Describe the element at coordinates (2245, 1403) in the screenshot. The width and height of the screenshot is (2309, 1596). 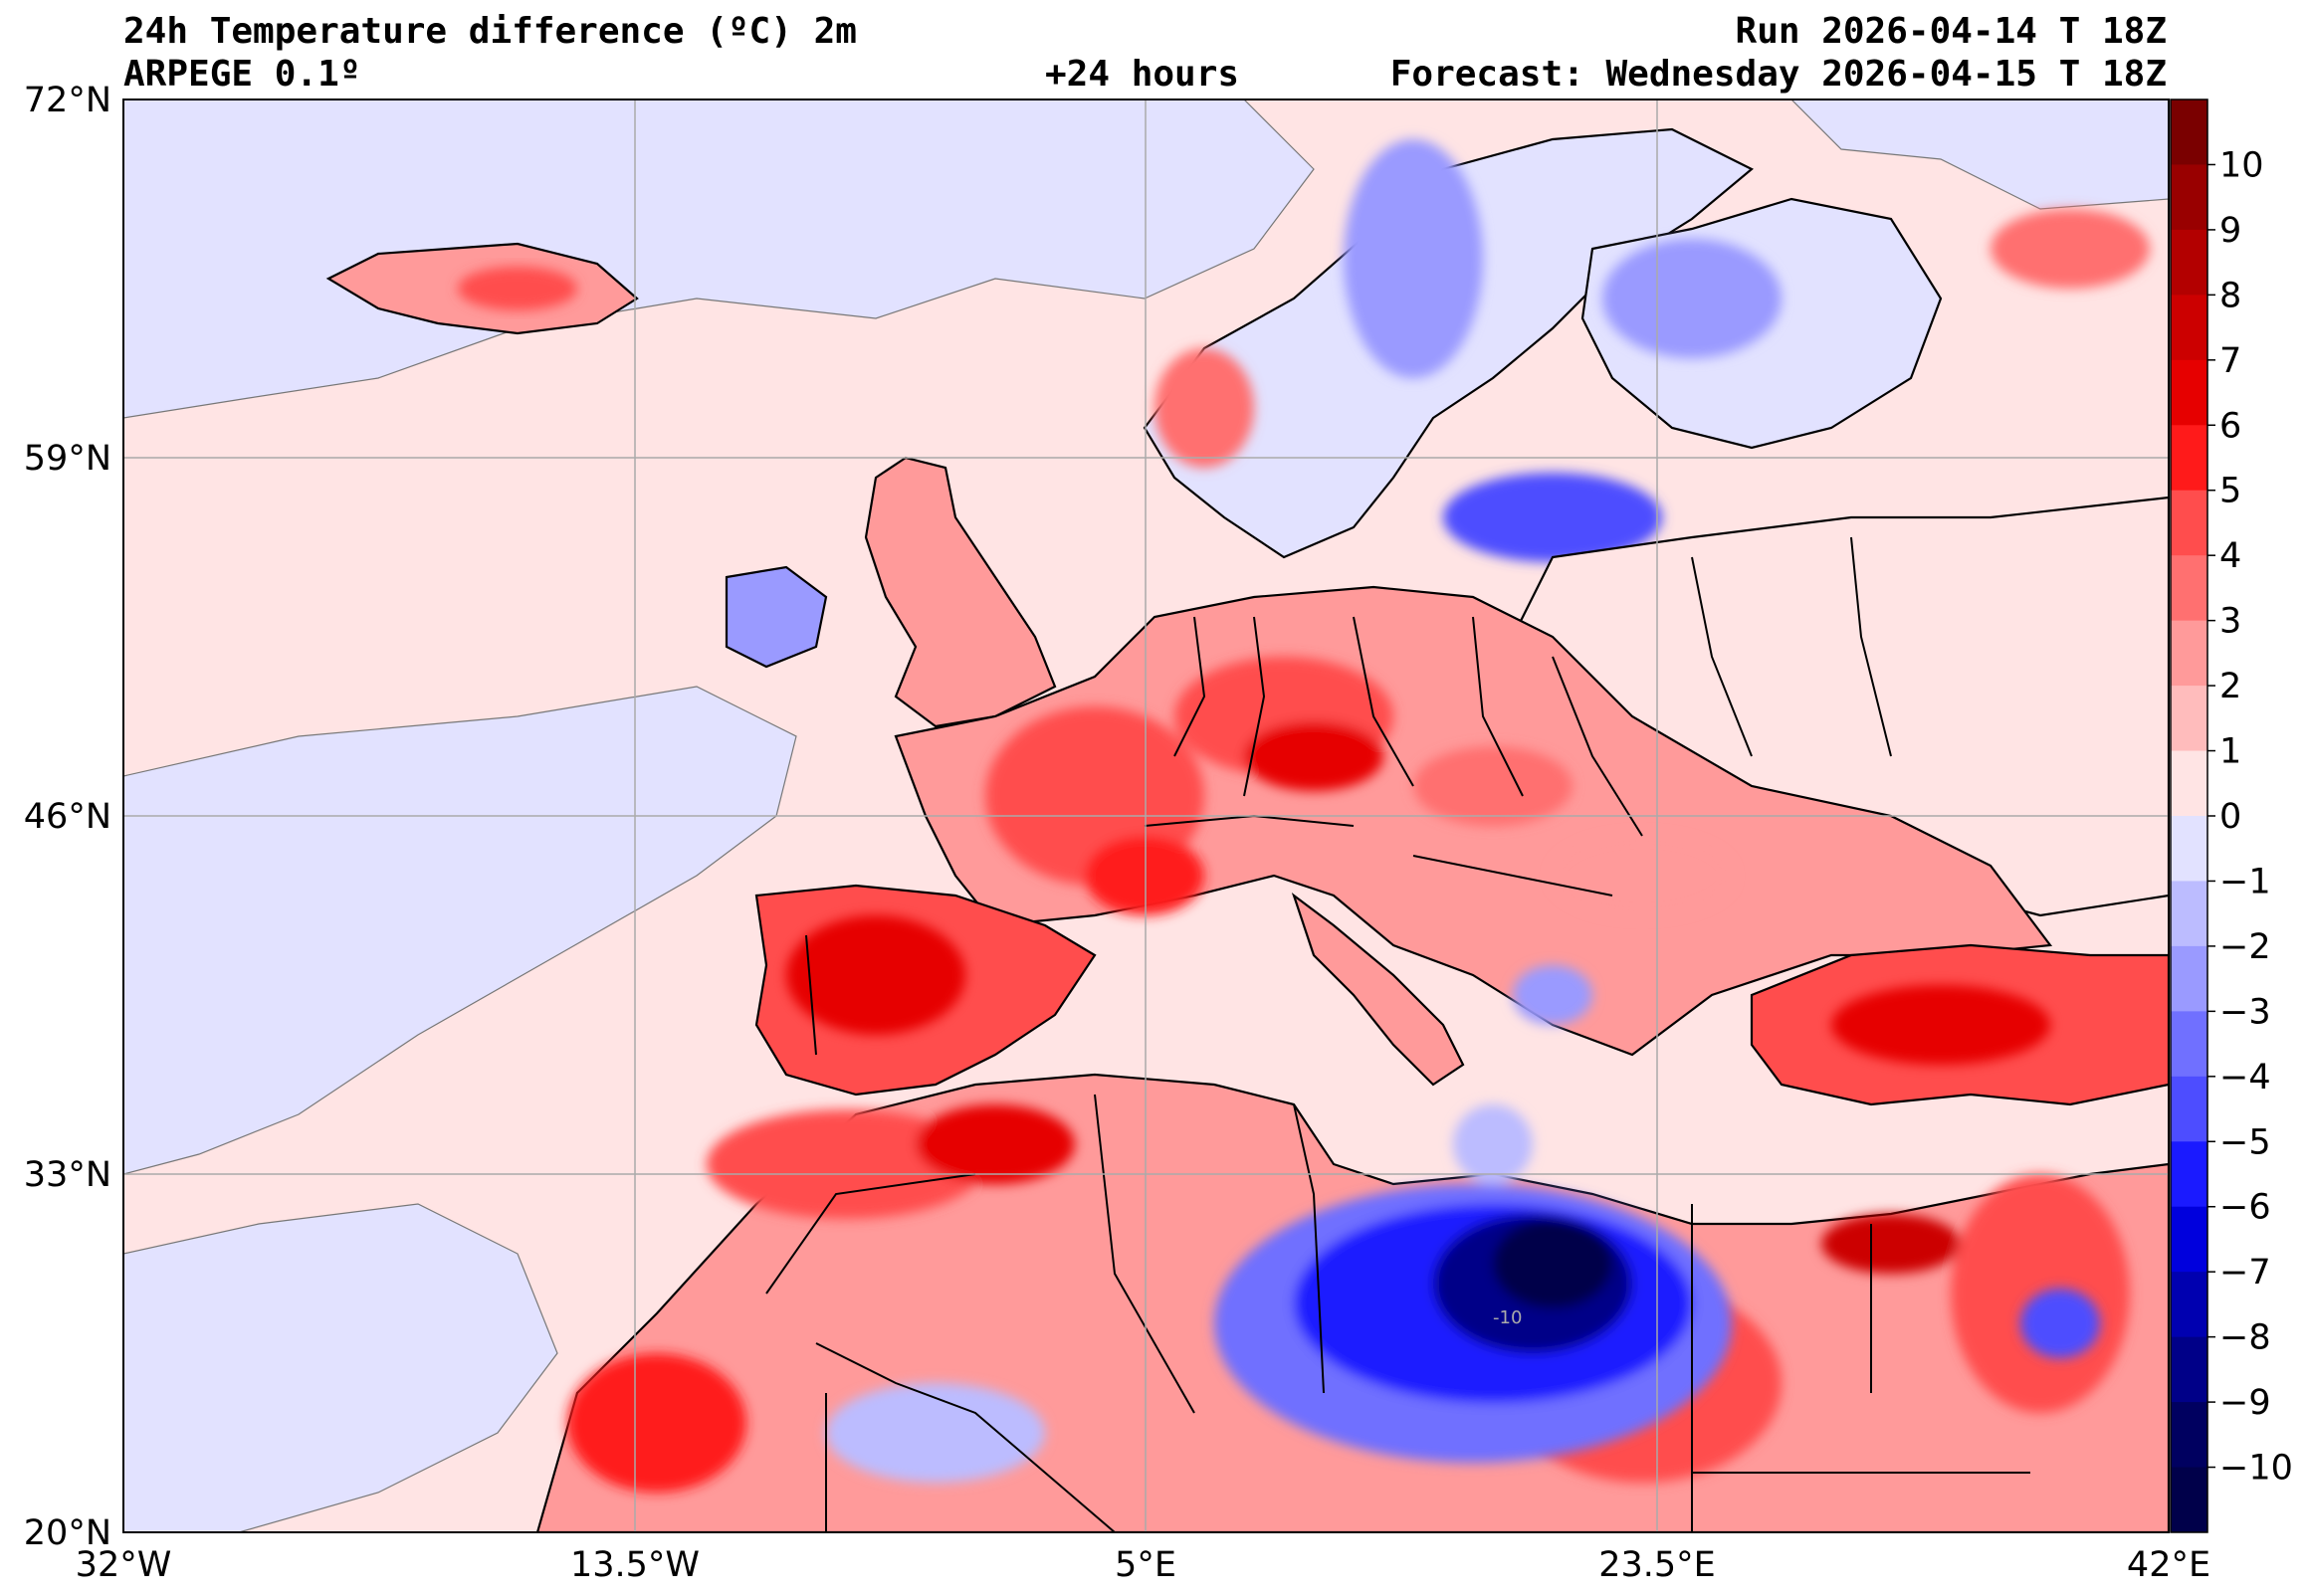
I see `colorbar-label: −9` at that location.